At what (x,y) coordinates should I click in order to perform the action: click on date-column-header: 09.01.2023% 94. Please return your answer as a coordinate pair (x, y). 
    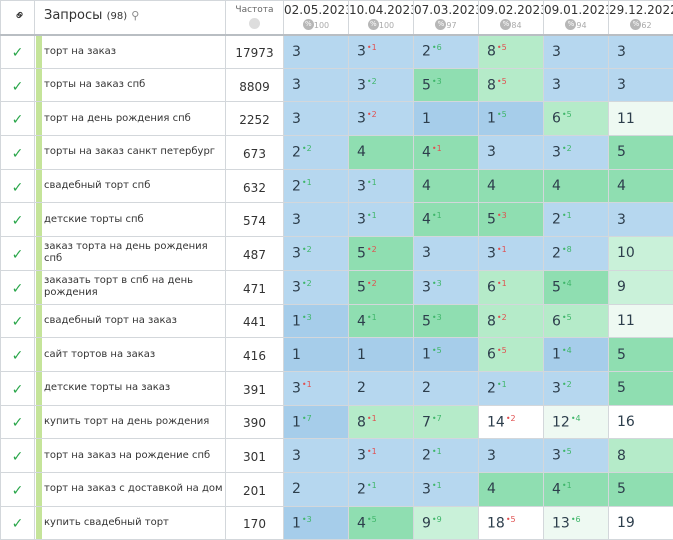
    Looking at the image, I should click on (576, 18).